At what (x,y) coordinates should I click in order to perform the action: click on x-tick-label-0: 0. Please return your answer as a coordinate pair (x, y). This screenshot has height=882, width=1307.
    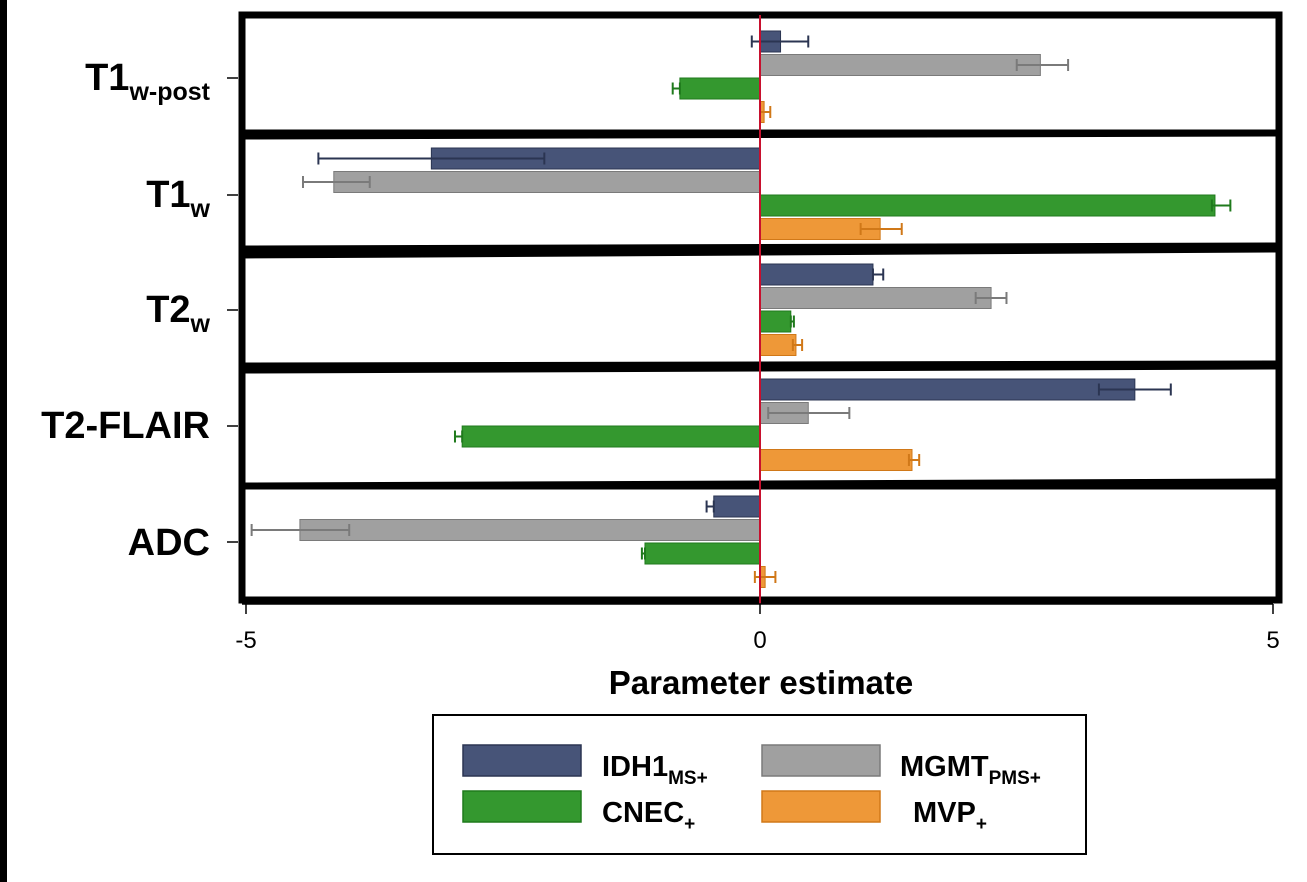
    Looking at the image, I should click on (759, 640).